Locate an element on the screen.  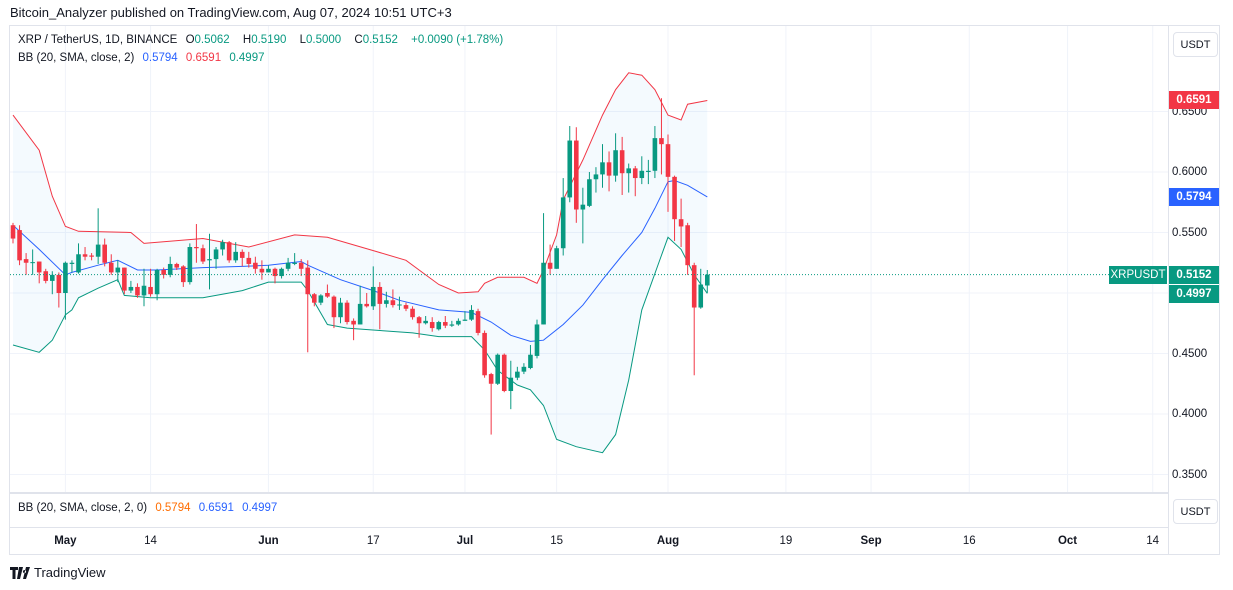
low-value: 0.5000 is located at coordinates (324, 40).